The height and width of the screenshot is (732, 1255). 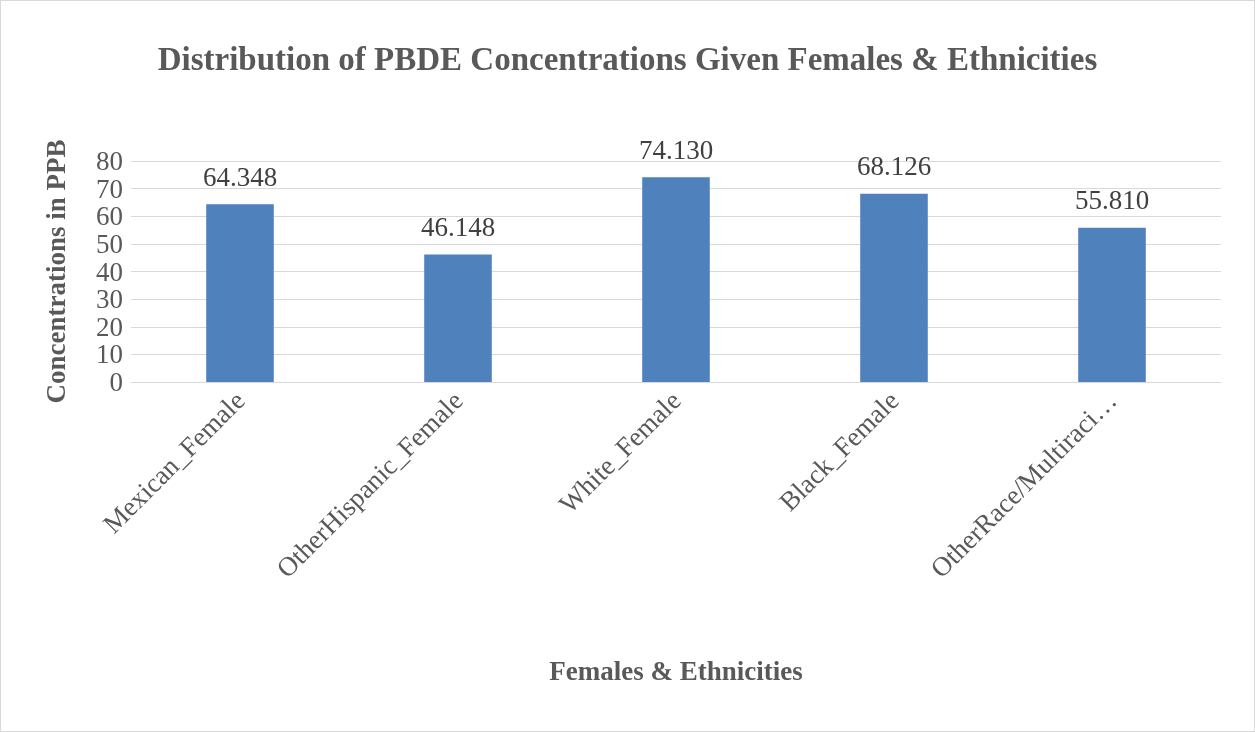 What do you see at coordinates (676, 149) in the screenshot?
I see `data-label: 74.130` at bounding box center [676, 149].